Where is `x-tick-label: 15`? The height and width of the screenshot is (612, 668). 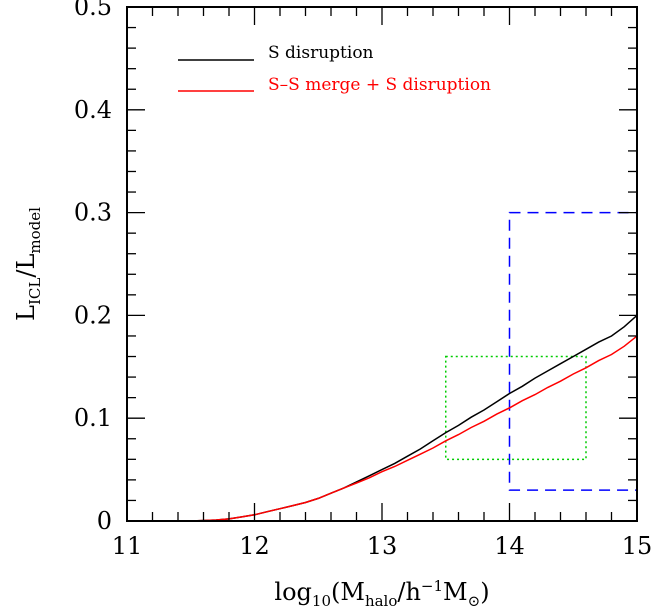
x-tick-label: 15 is located at coordinates (637, 546).